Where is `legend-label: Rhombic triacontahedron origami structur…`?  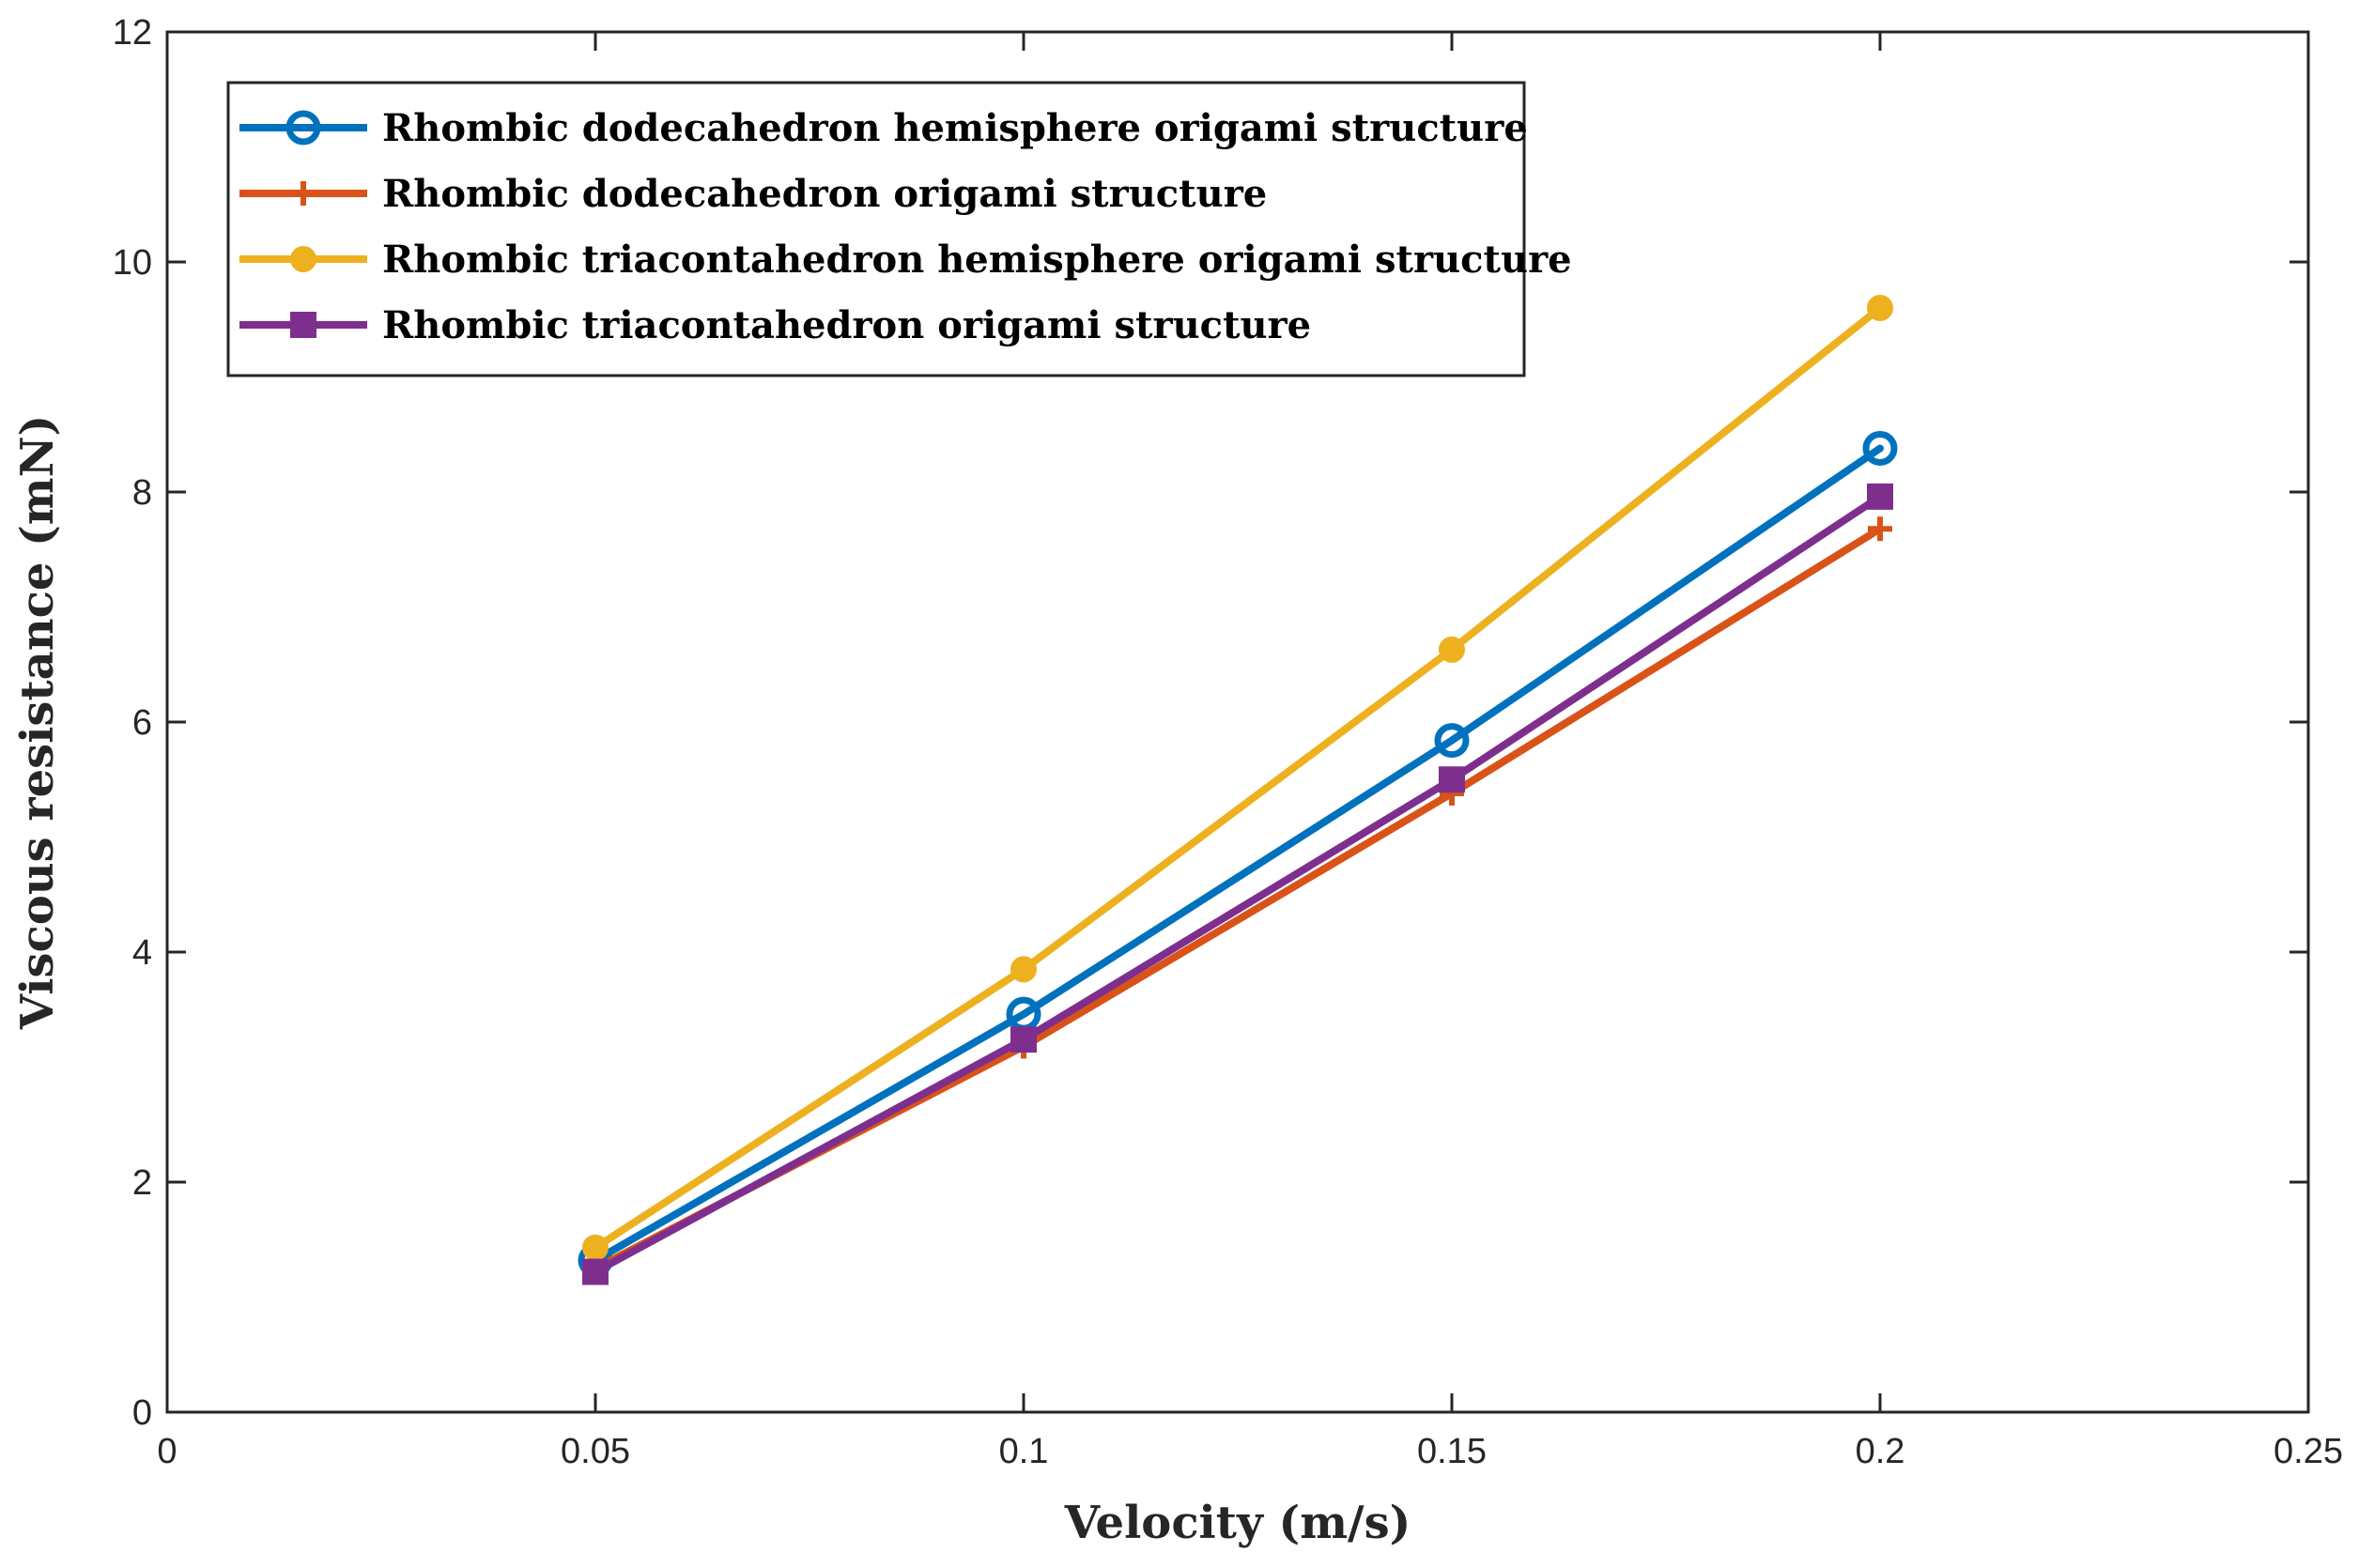
legend-label: Rhombic triacontahedron origami structur… is located at coordinates (846, 325).